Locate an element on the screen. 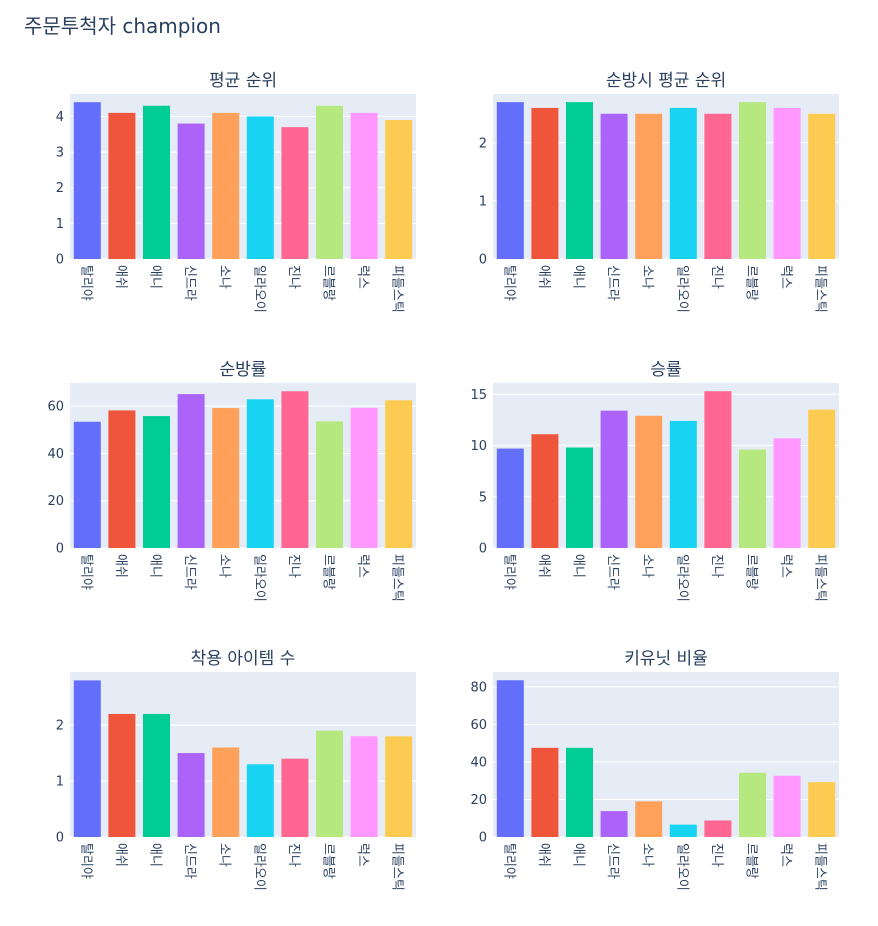 This screenshot has height=926, width=878. y-tick-label: 3 is located at coordinates (60, 153).